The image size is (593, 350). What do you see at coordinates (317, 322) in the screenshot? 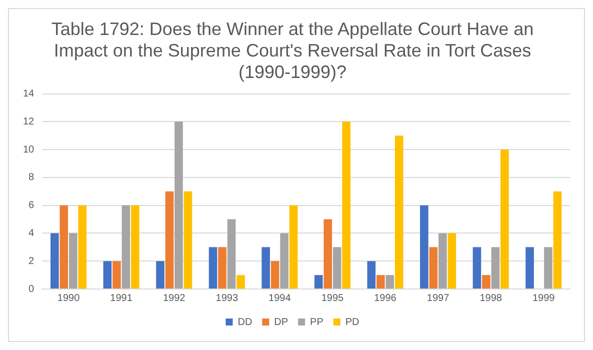
I see `legend-label: PP` at bounding box center [317, 322].